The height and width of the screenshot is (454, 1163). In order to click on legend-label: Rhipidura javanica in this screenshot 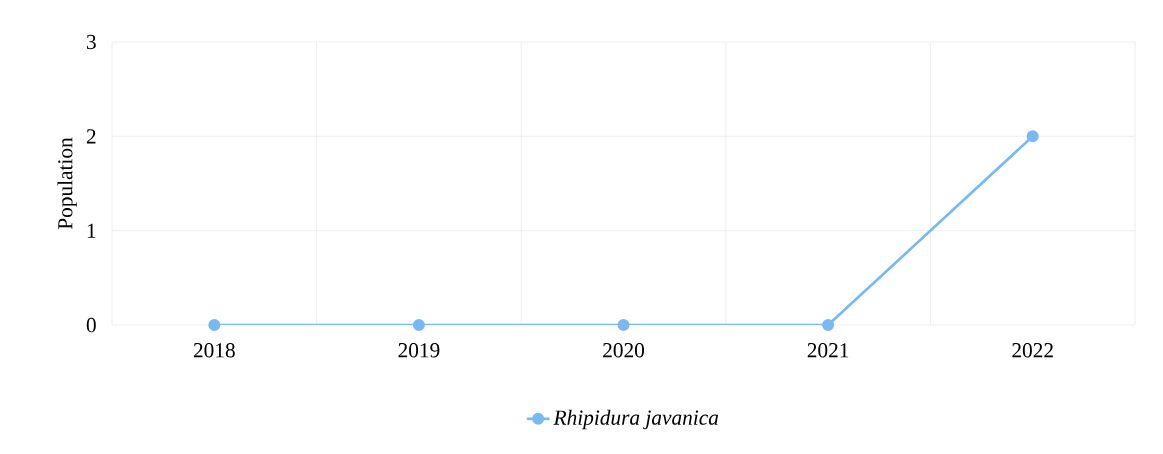, I will do `click(636, 419)`.